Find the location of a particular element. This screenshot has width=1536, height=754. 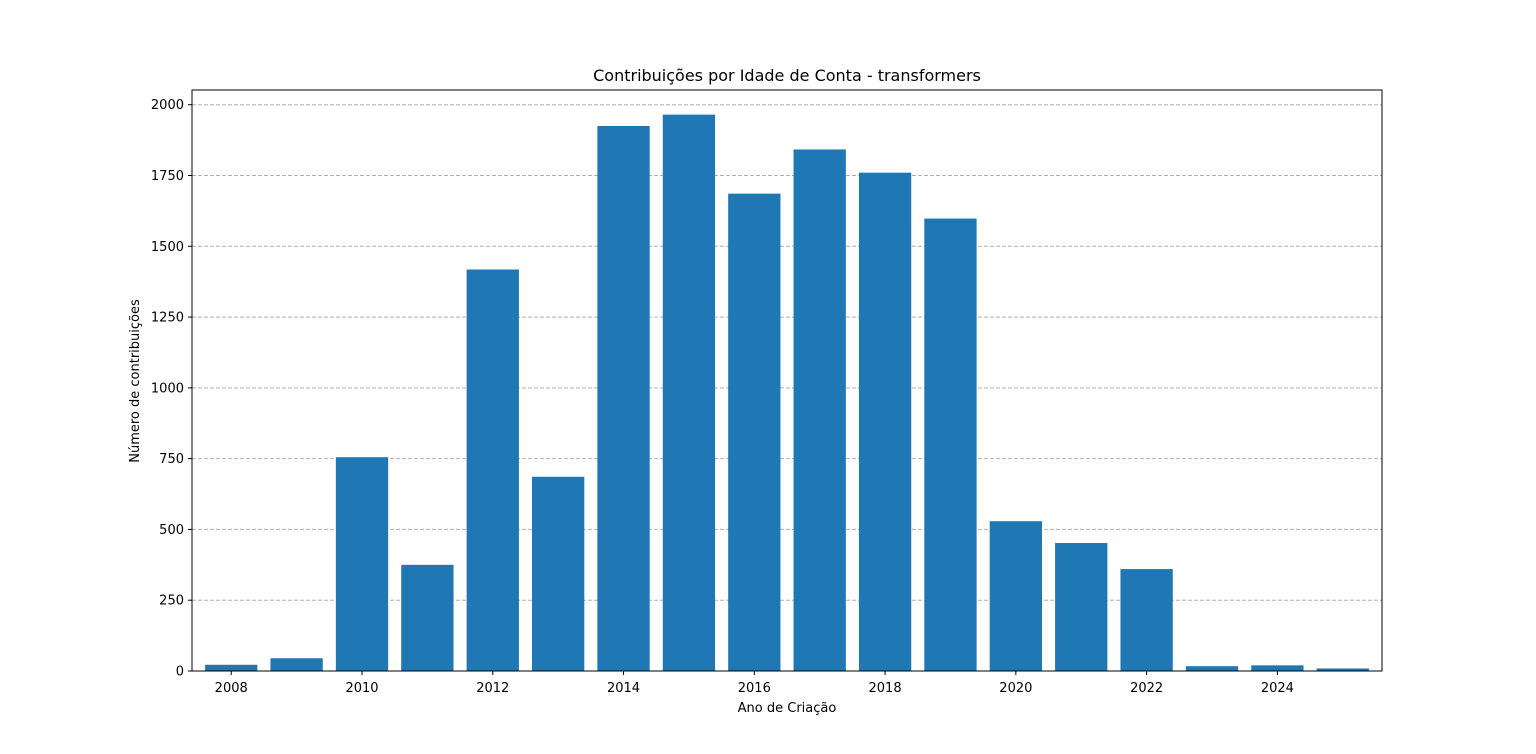

y-axis-label: Número de contribuições is located at coordinates (135, 381).